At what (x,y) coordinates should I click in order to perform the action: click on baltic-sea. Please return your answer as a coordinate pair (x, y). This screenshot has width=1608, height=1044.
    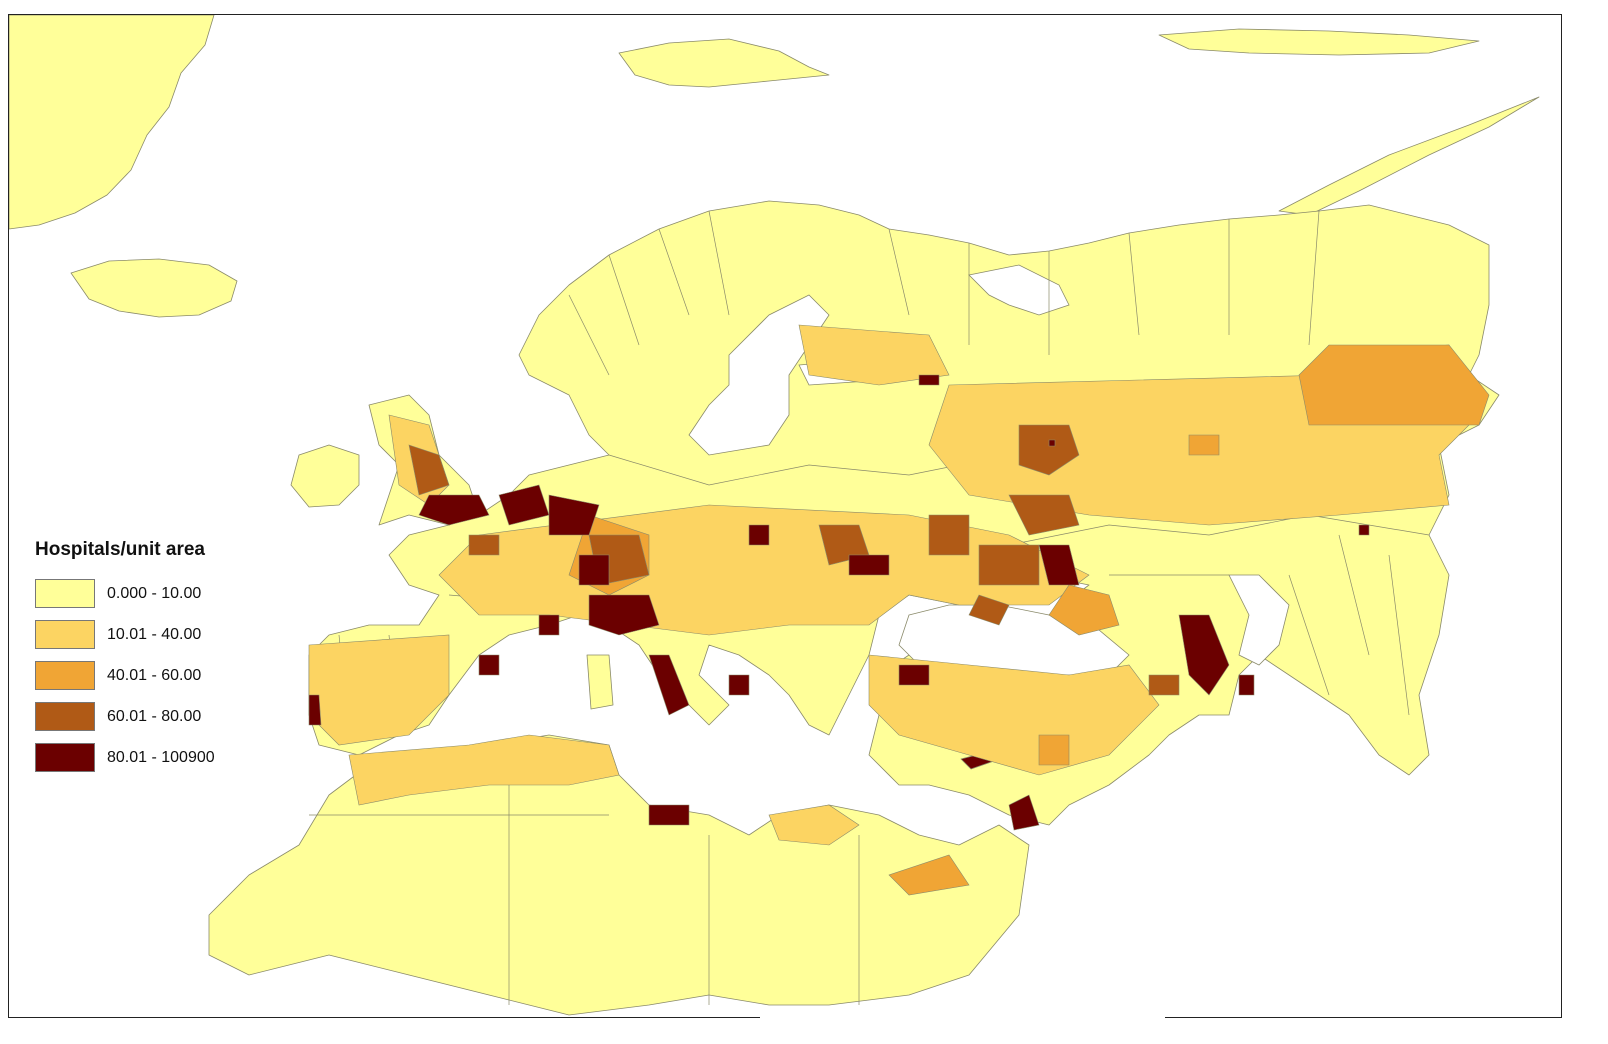
    Looking at the image, I should click on (759, 375).